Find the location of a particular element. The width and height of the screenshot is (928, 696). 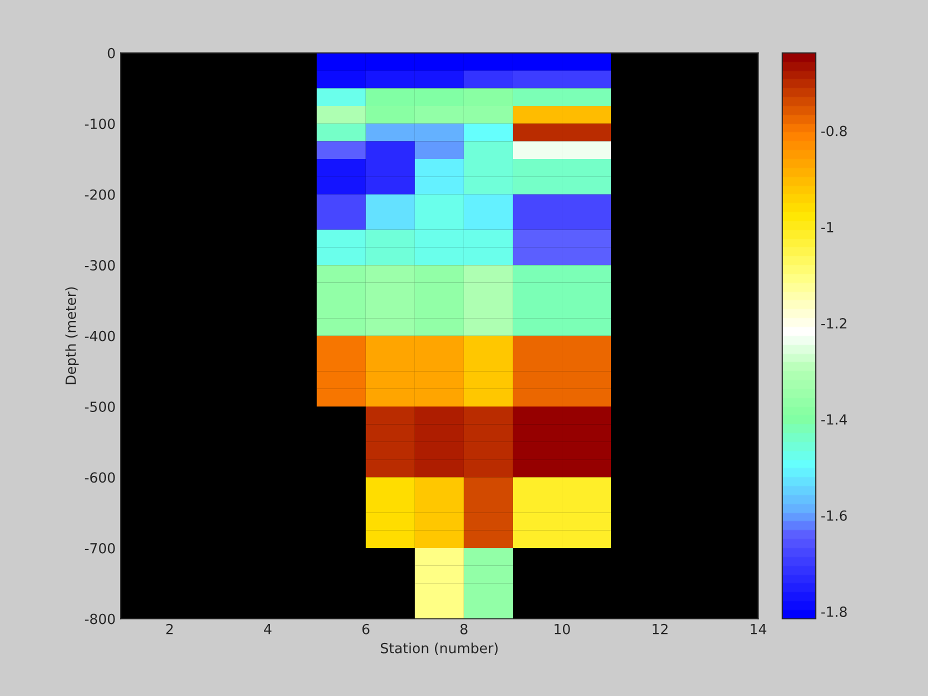

x-tick-label: 14 is located at coordinates (758, 629).